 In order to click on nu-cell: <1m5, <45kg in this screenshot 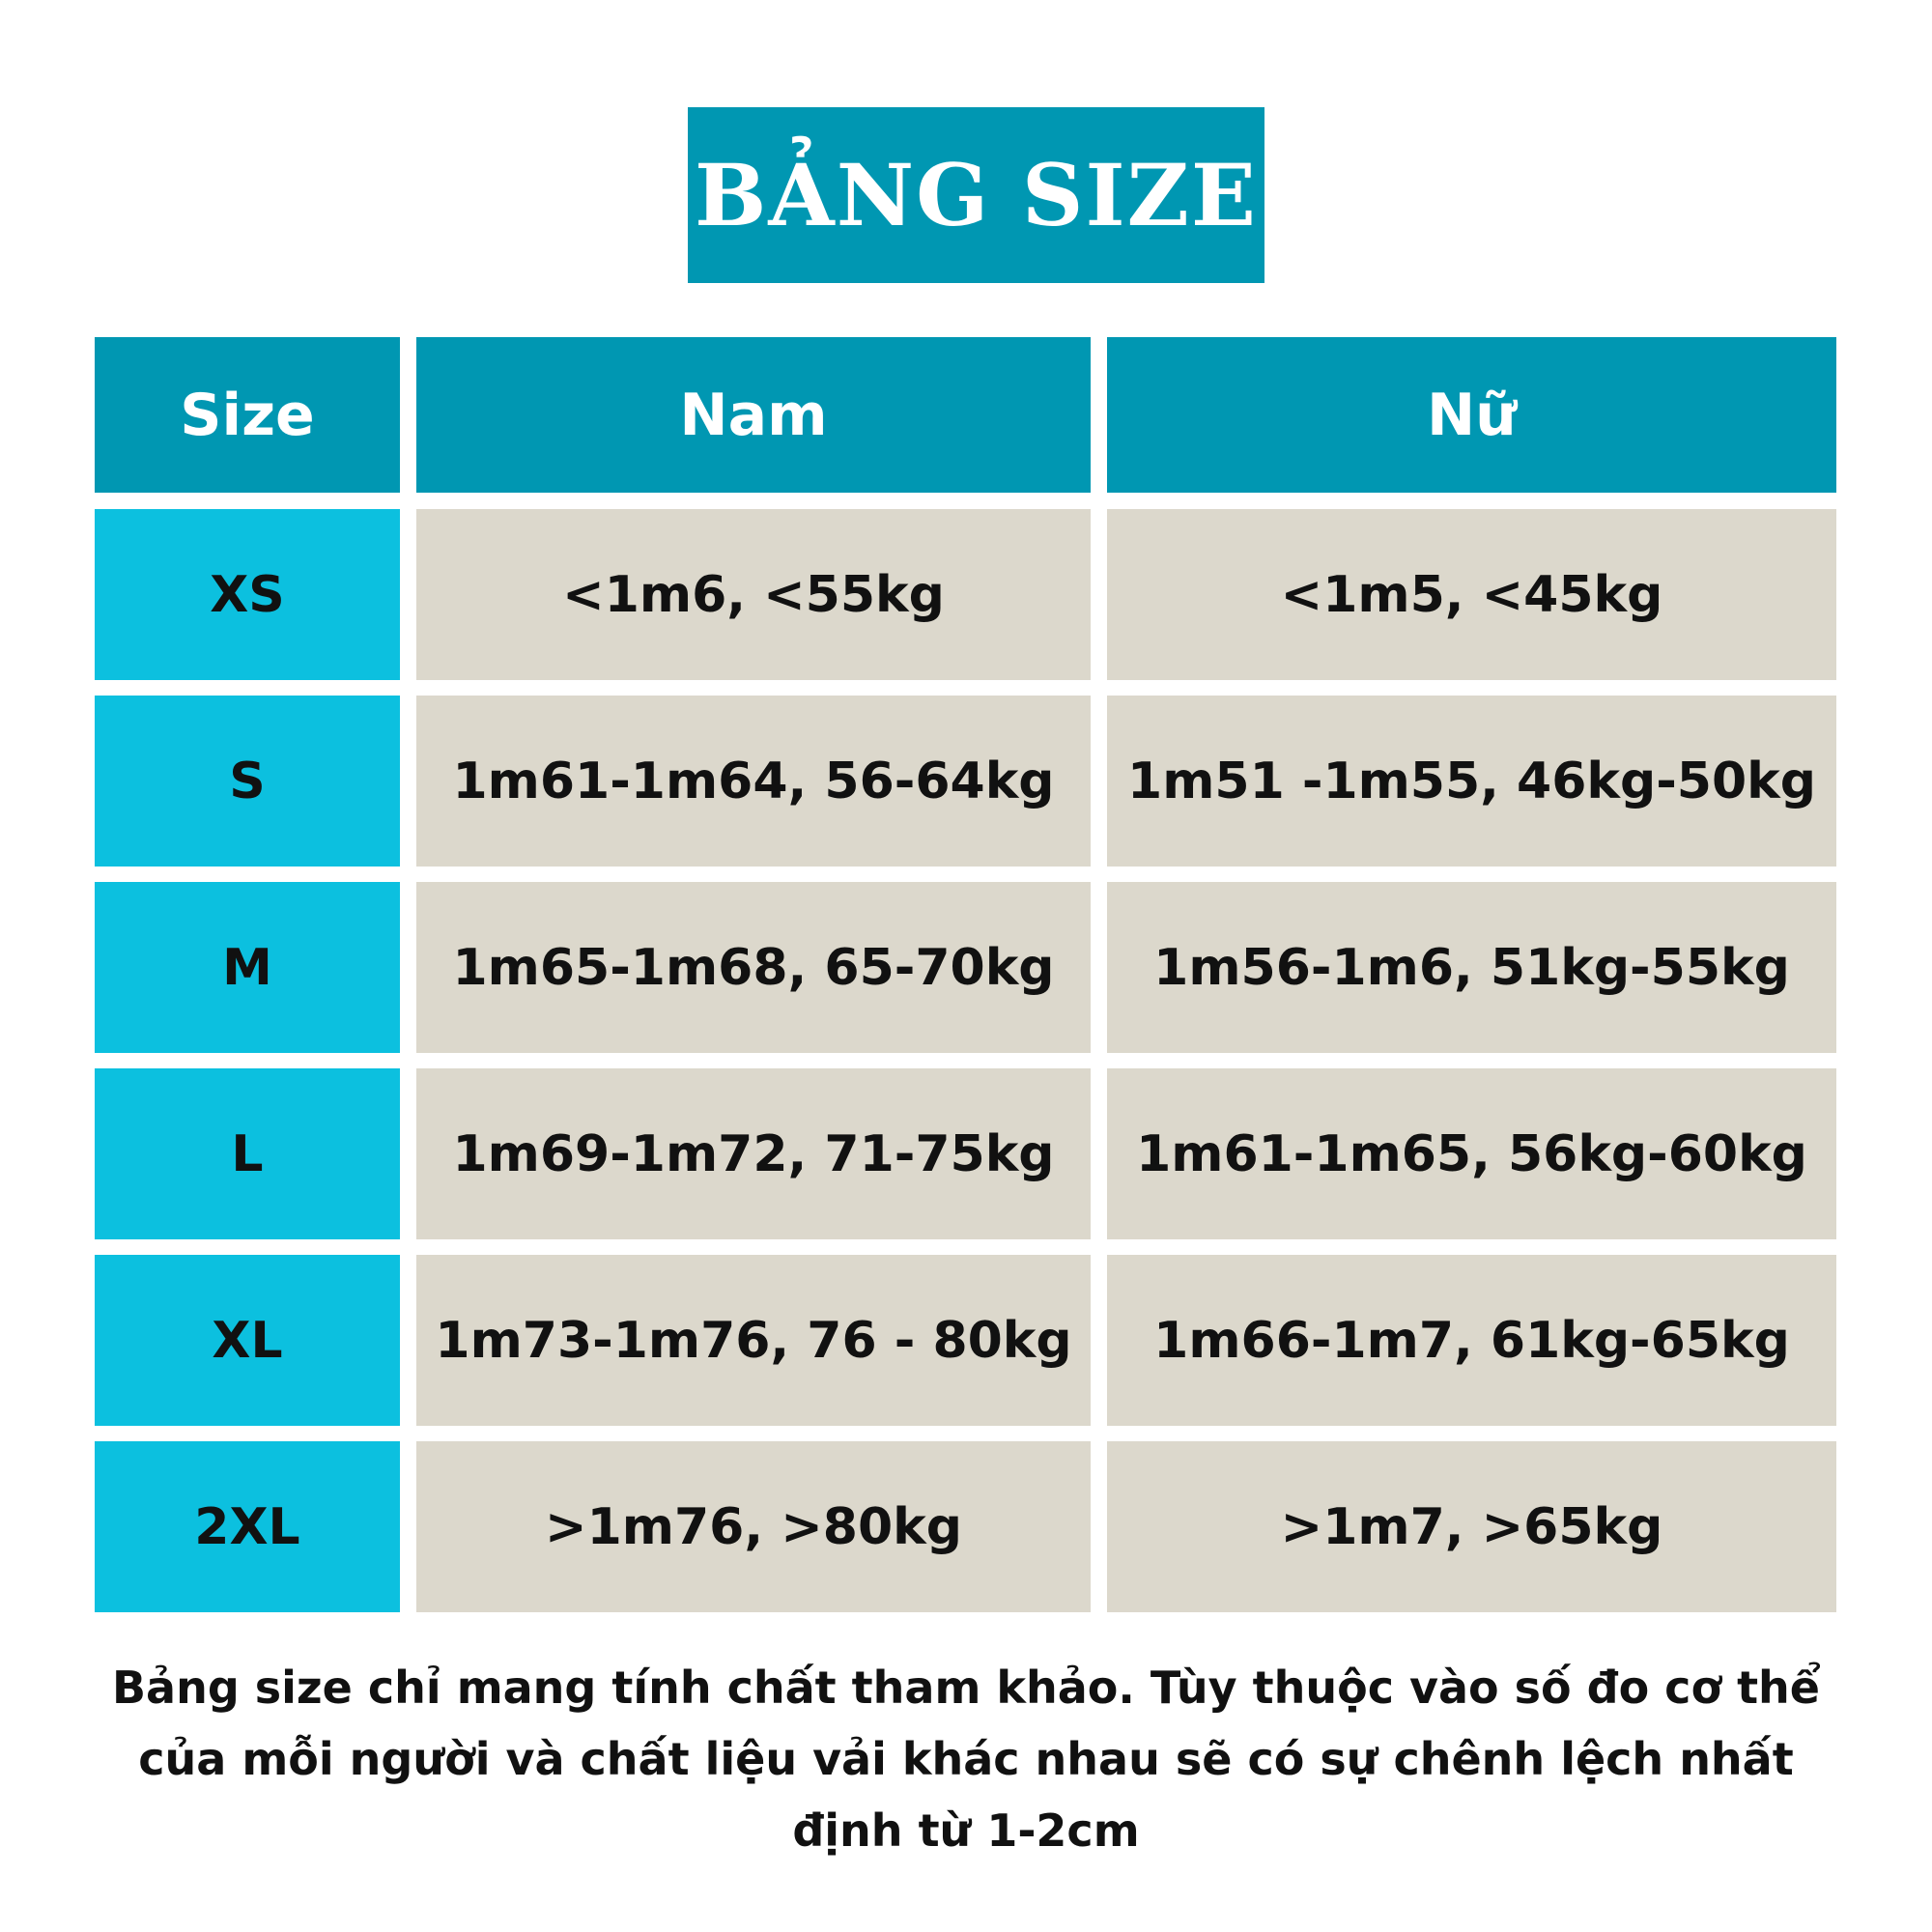, I will do `click(1471, 594)`.